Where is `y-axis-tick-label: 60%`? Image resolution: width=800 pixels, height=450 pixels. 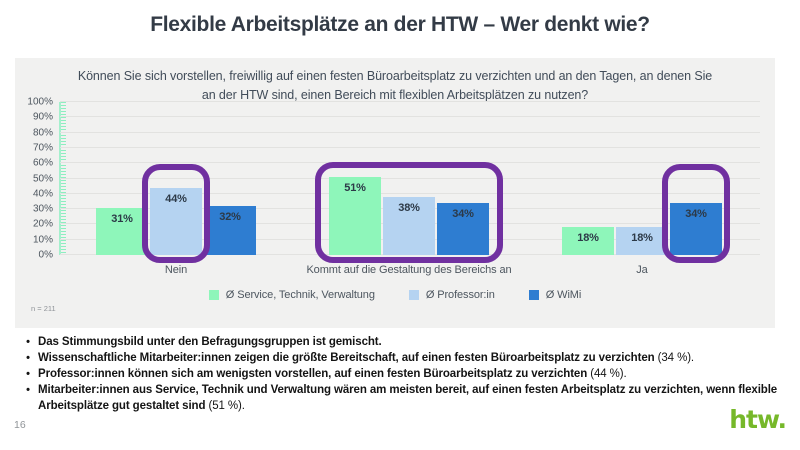 y-axis-tick-label: 60% is located at coordinates (42, 163).